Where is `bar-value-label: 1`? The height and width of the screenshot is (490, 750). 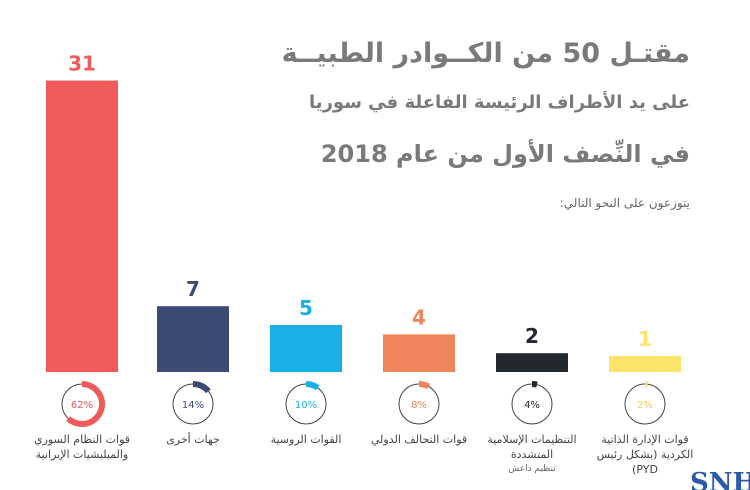
bar-value-label: 1 is located at coordinates (645, 339).